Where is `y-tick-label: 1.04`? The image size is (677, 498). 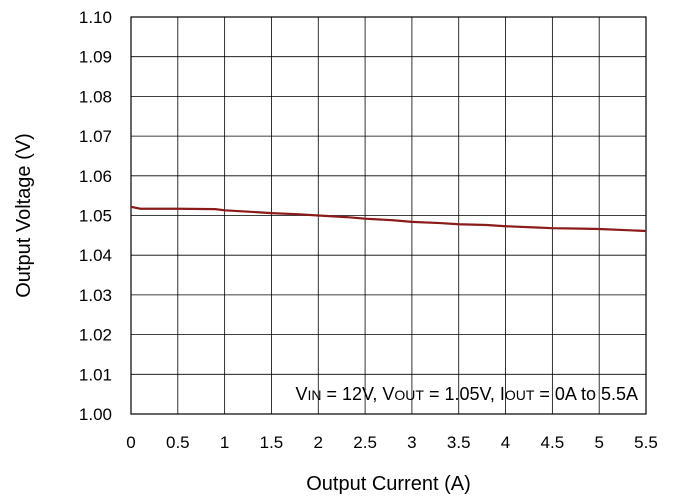 y-tick-label: 1.04 is located at coordinates (95, 255).